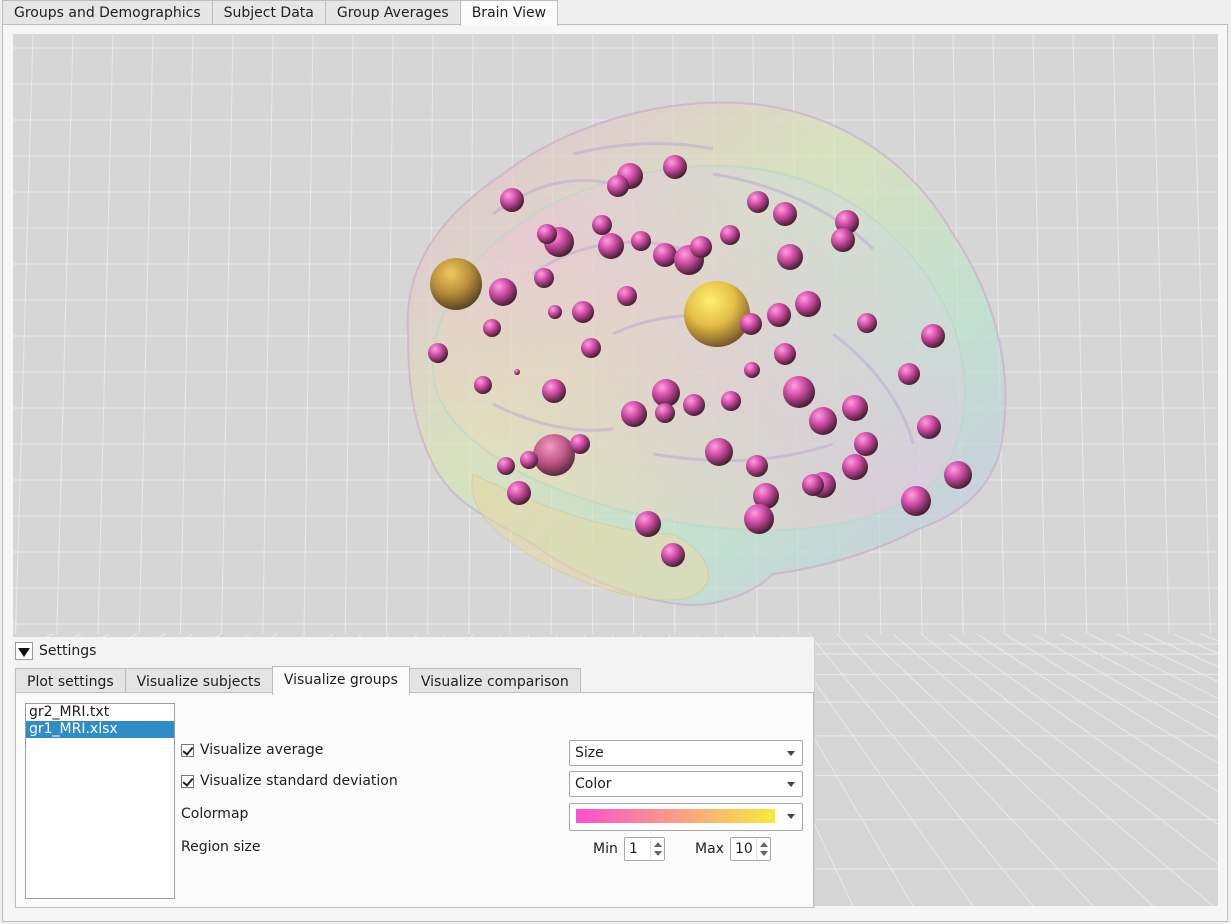  I want to click on colormap-row: Colormap, so click(214, 814).